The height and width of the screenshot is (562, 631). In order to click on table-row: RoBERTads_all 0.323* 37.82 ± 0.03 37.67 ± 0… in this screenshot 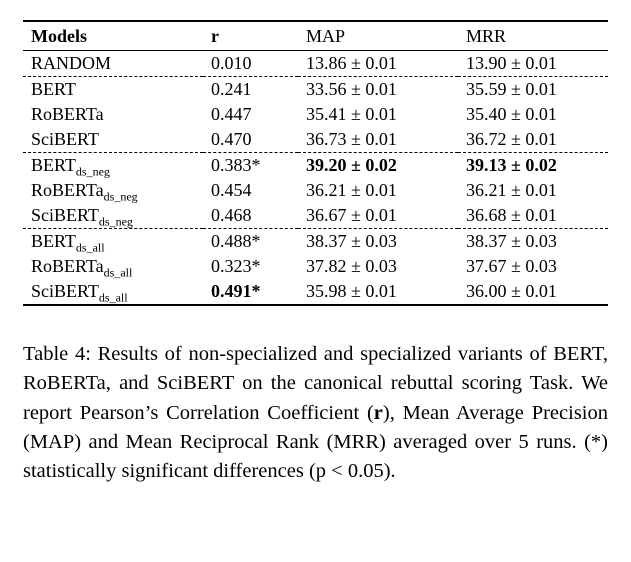, I will do `click(315, 266)`.